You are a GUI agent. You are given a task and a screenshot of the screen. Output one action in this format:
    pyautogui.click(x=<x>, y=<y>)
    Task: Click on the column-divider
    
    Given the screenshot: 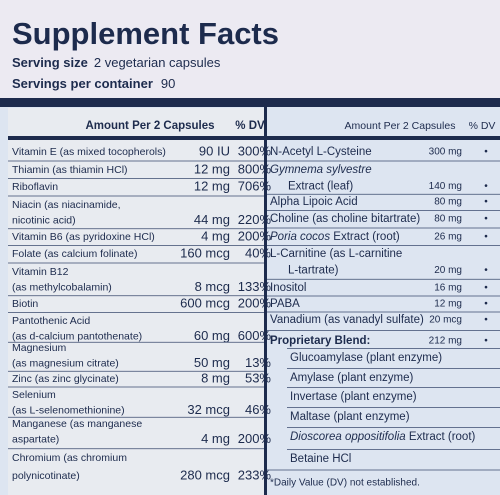 What is the action you would take?
    pyautogui.click(x=265, y=301)
    